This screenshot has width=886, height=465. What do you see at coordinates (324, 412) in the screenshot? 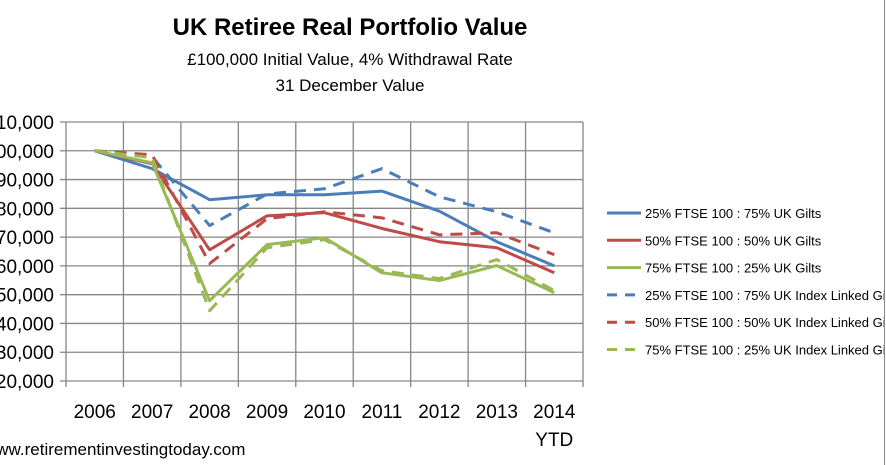
I see `x-tick-label: 2010` at bounding box center [324, 412].